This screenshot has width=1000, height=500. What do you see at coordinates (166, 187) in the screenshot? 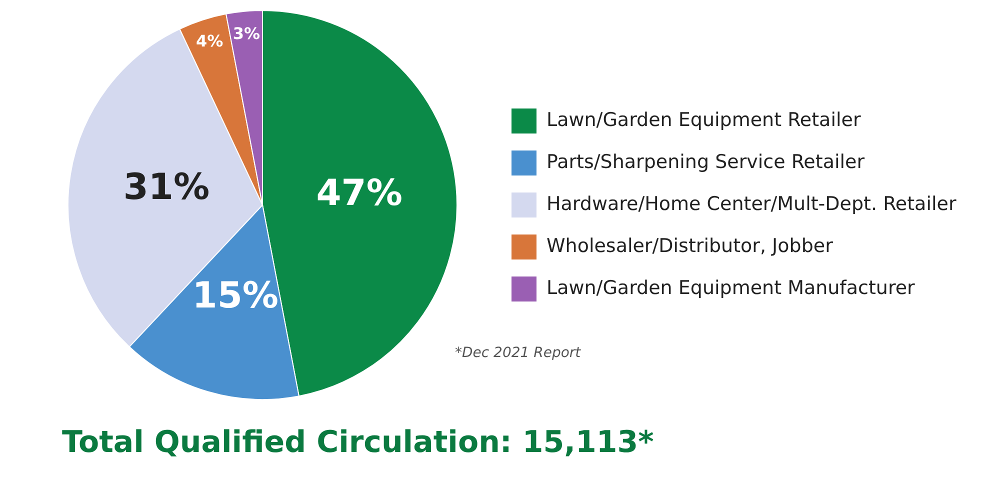
I see `data-label: 31%` at bounding box center [166, 187].